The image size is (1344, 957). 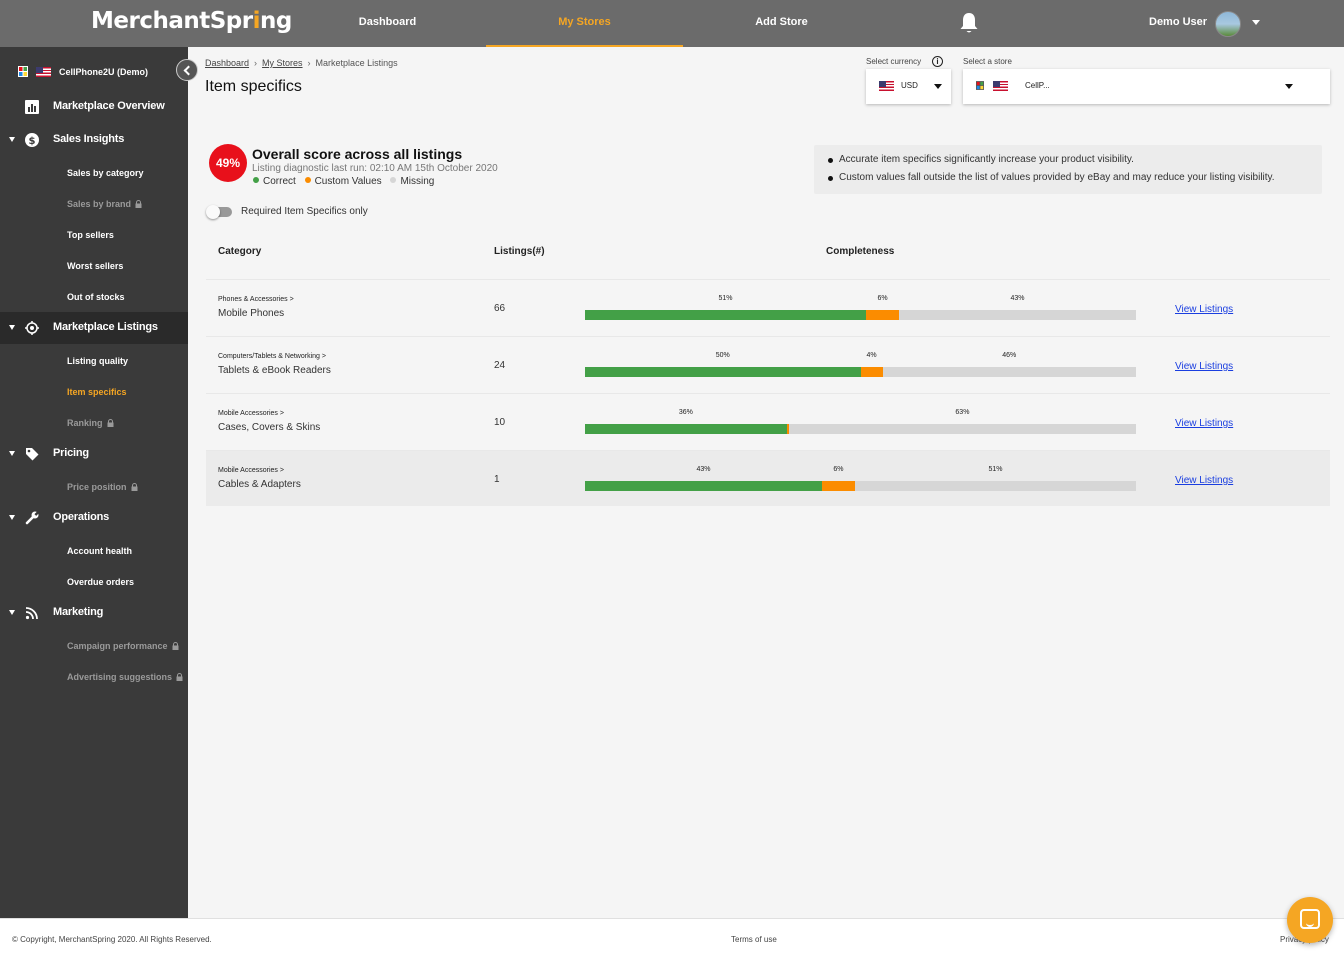 I want to click on dollar-icon: $, so click(x=32, y=140).